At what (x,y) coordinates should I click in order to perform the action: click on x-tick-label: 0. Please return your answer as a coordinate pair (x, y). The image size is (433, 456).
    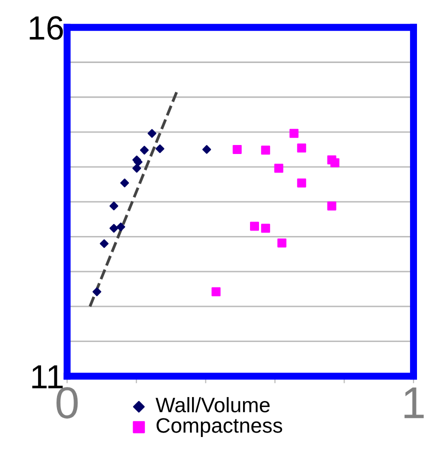
    Looking at the image, I should click on (67, 403).